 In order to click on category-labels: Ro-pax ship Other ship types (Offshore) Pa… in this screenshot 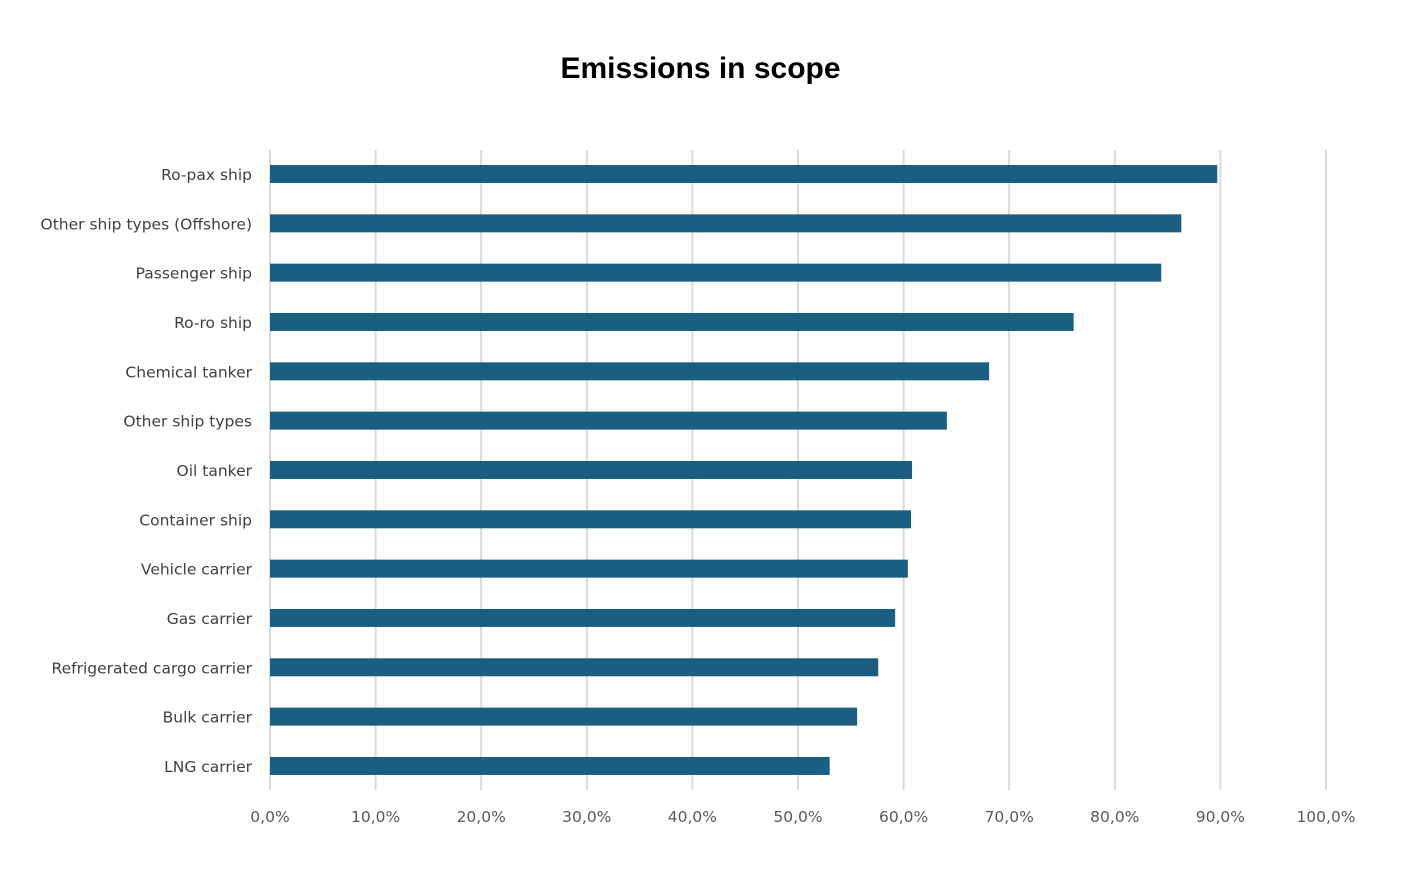, I will do `click(147, 471)`.